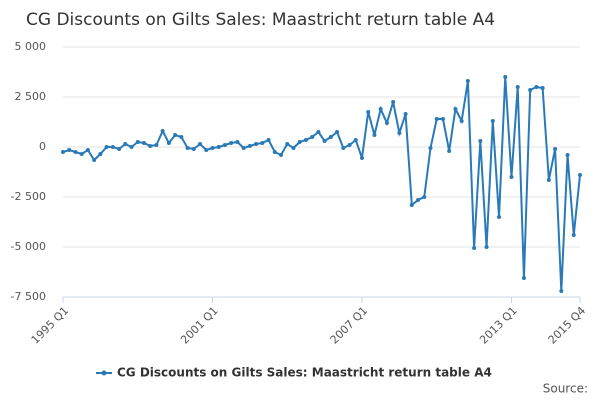  What do you see at coordinates (498, 325) in the screenshot?
I see `x-tick-label: 2013 Q1` at bounding box center [498, 325].